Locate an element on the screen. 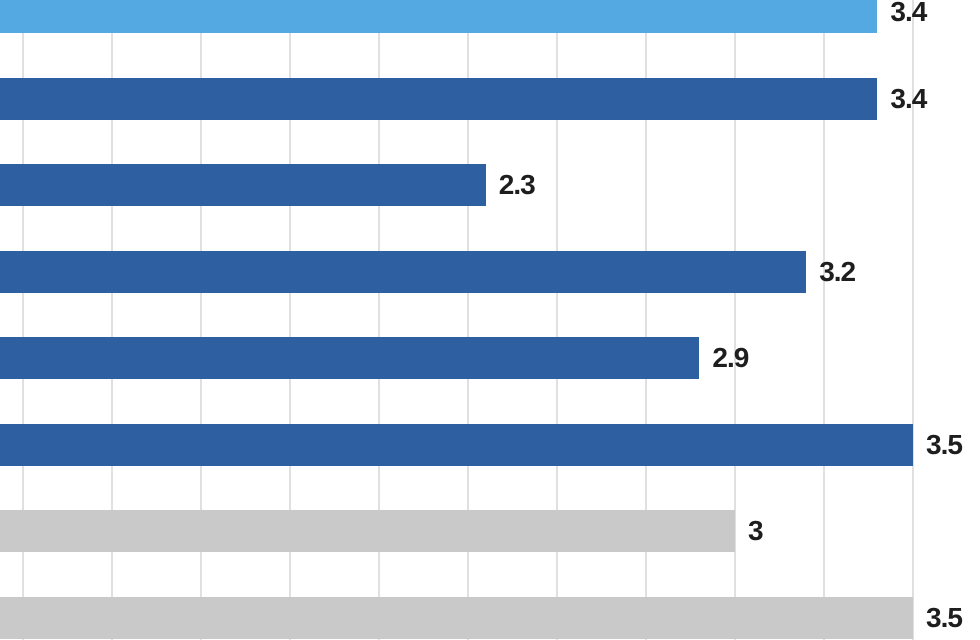 The image size is (980, 640). bar-value-label: 3 is located at coordinates (756, 531).